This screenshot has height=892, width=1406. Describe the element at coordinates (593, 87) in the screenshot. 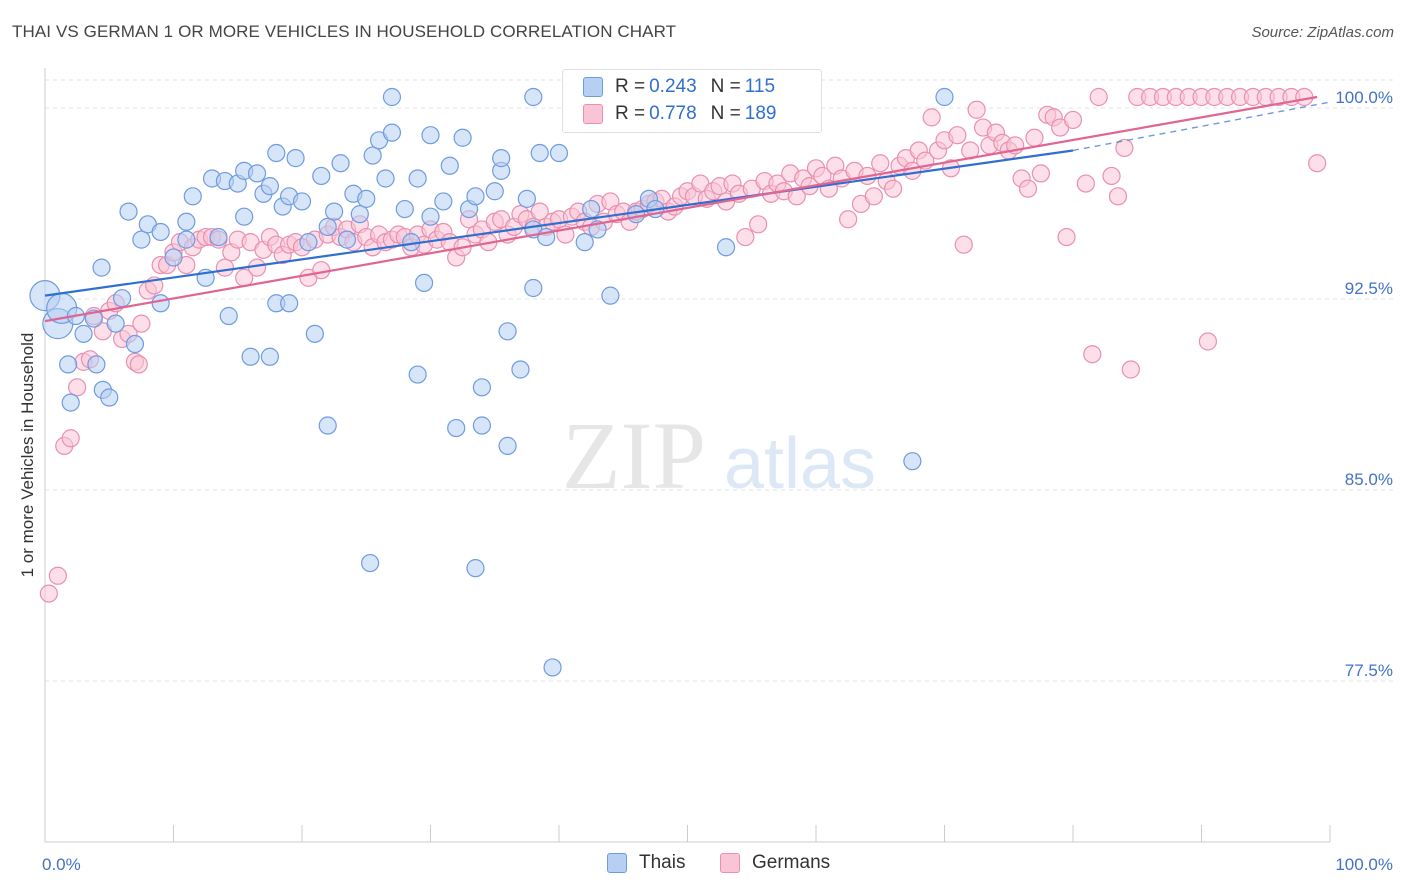

I see `thais-swatch` at that location.